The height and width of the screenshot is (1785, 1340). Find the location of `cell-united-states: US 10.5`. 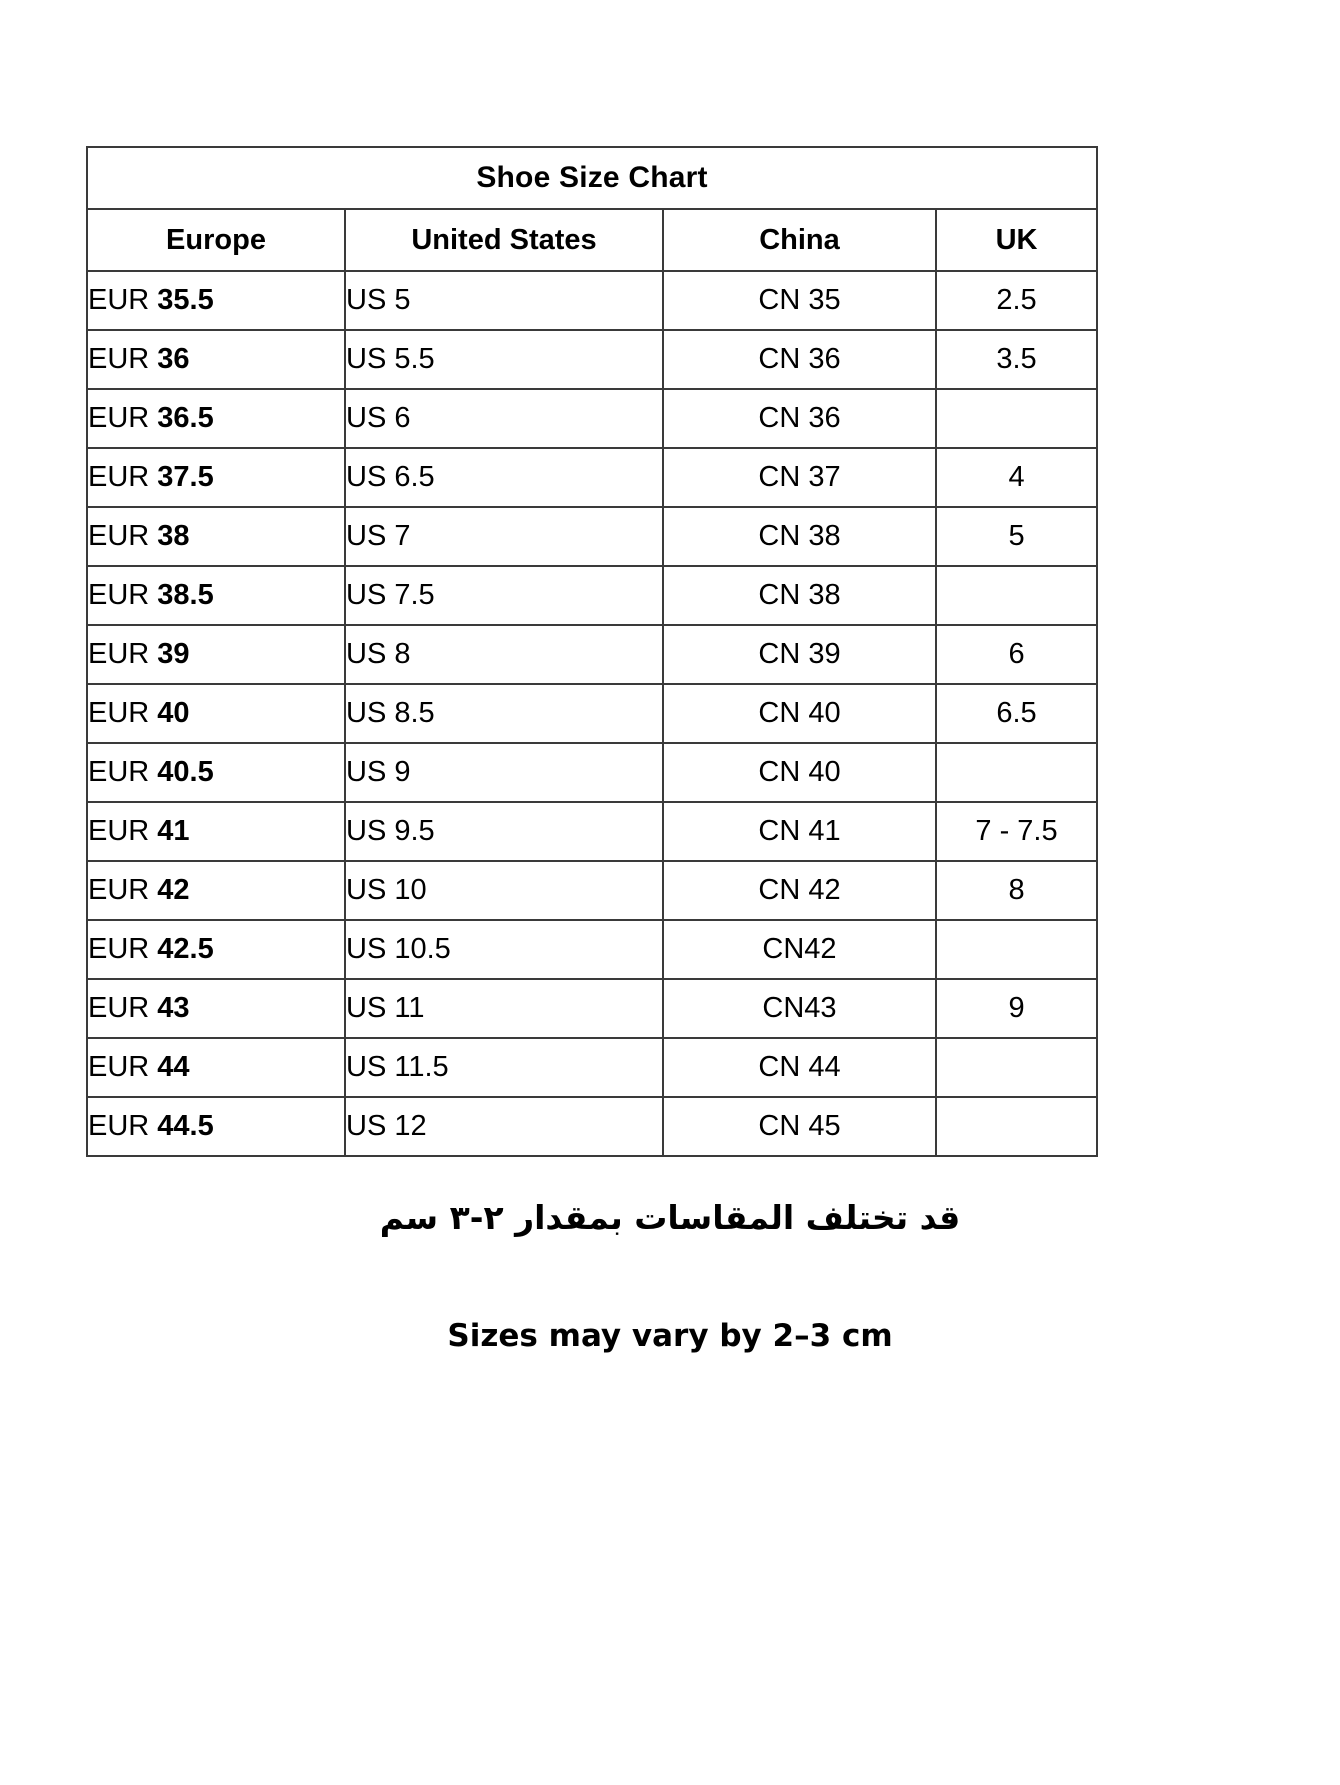

cell-united-states: US 10.5 is located at coordinates (504, 949).